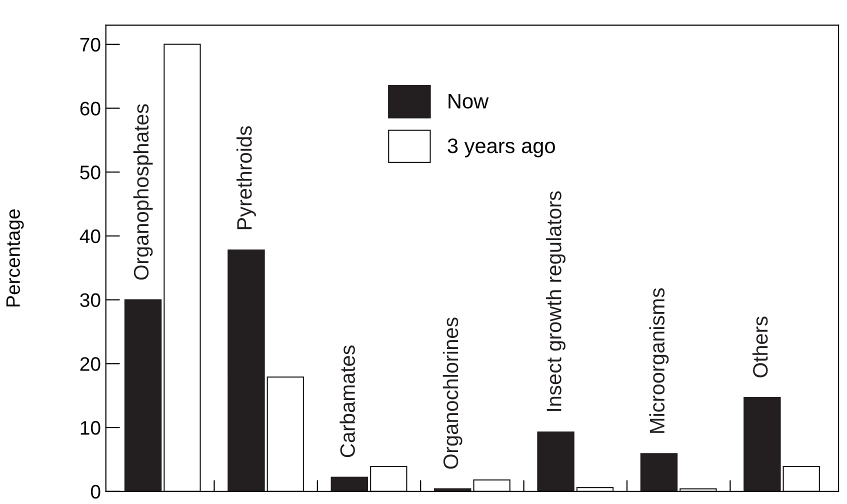 The image size is (847, 504). Describe the element at coordinates (452, 393) in the screenshot. I see `x-tick-label: Organochlorines` at that location.